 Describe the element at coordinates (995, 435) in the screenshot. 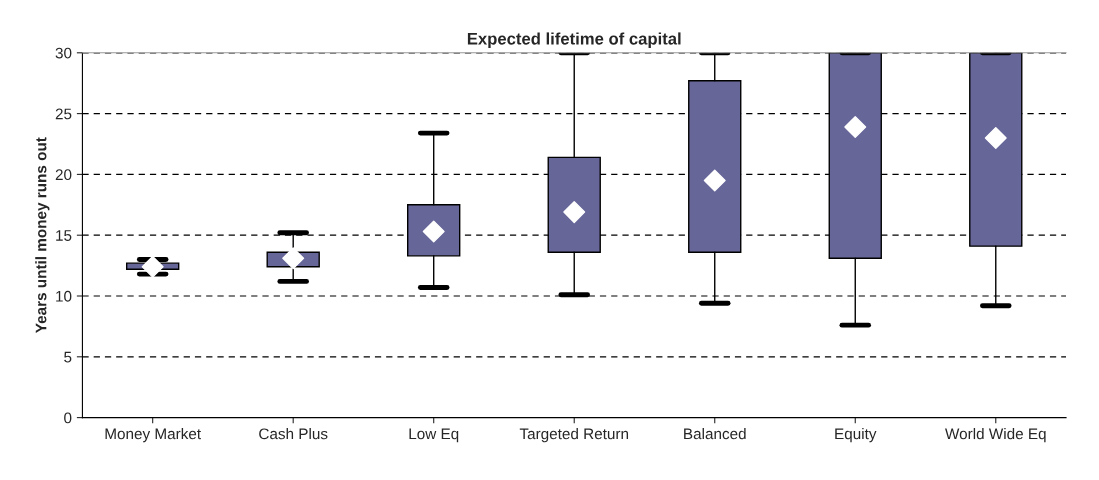

I see `x-tick-label: World Wide Eq` at that location.